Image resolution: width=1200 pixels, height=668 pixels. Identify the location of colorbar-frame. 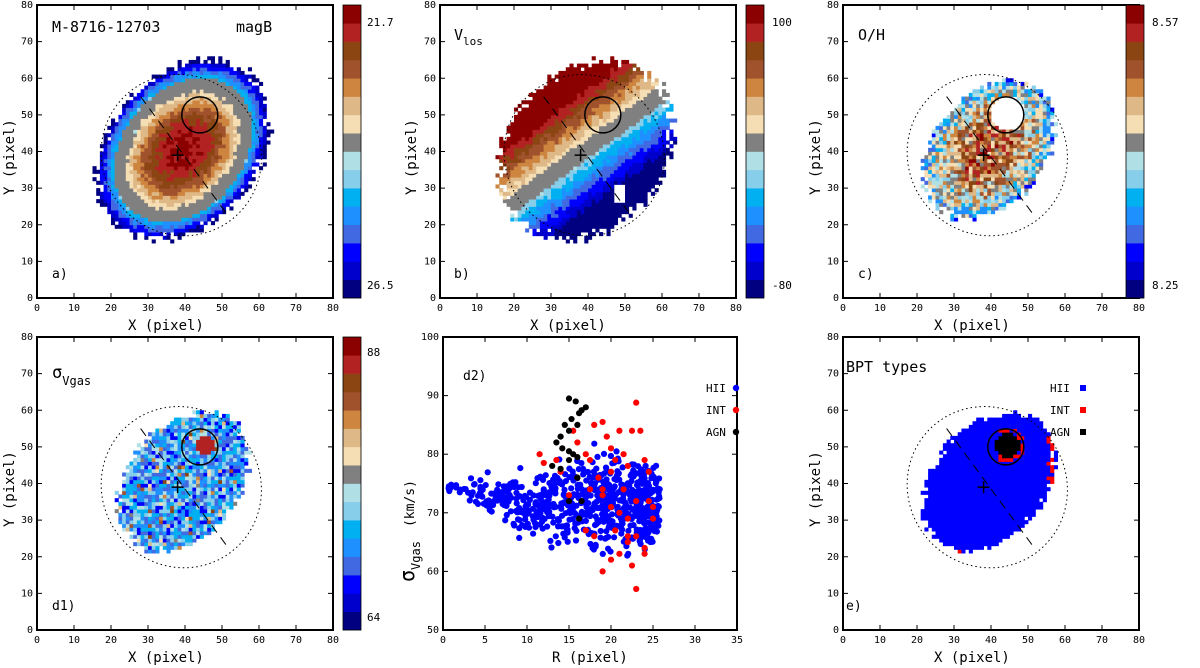
(352, 151).